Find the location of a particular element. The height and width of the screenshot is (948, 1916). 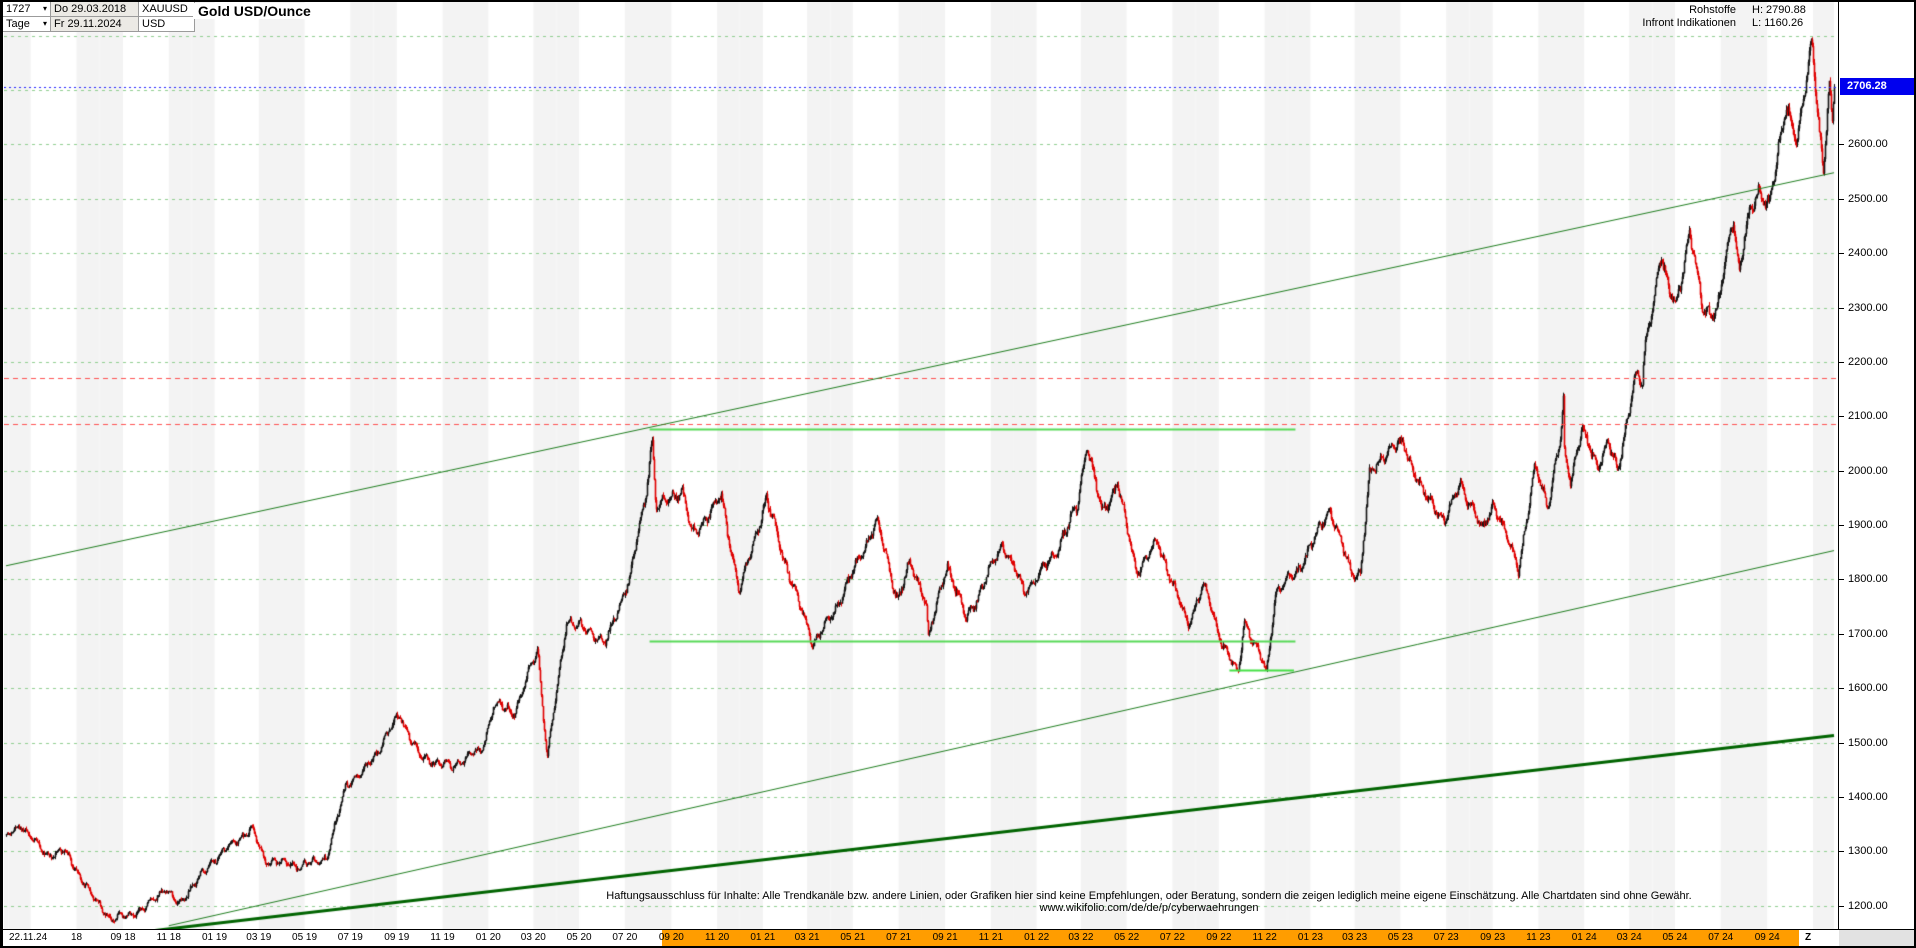

date-label: 03 20 is located at coordinates (533, 937).